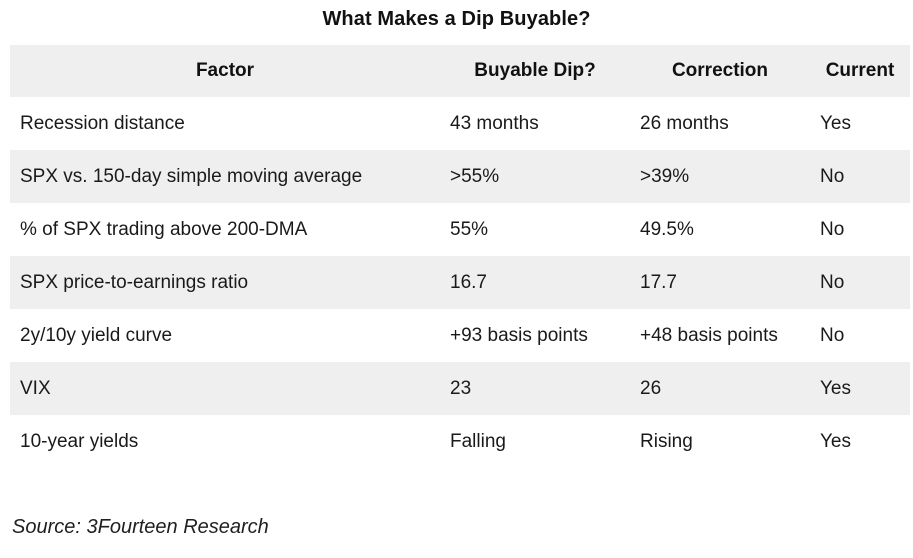 The width and height of the screenshot is (913, 558). I want to click on source-attribution: Source: 3Fourteen Research, so click(140, 527).